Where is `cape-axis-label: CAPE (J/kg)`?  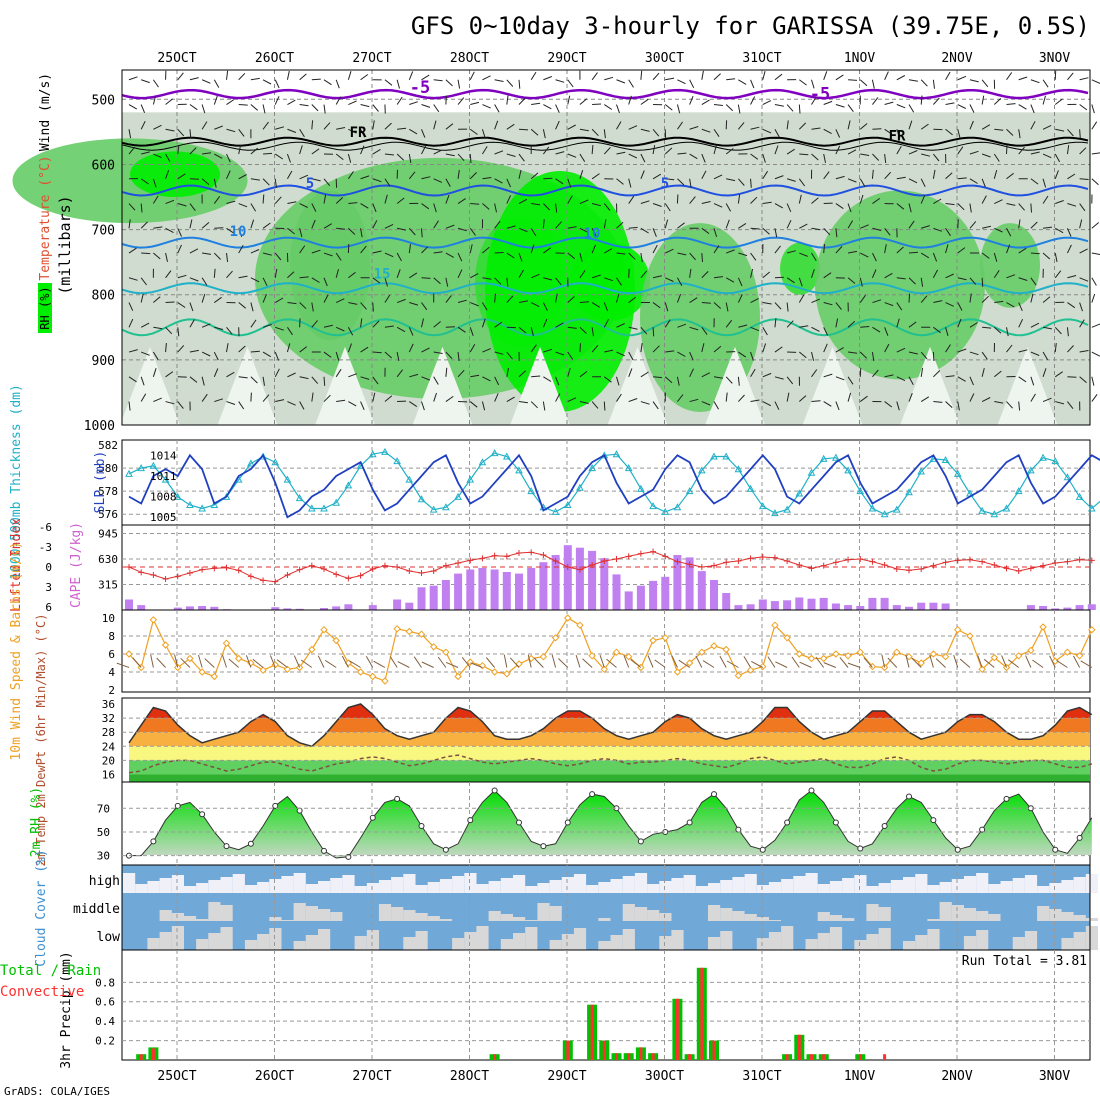
cape-axis-label: CAPE (J/kg) is located at coordinates (76, 565).